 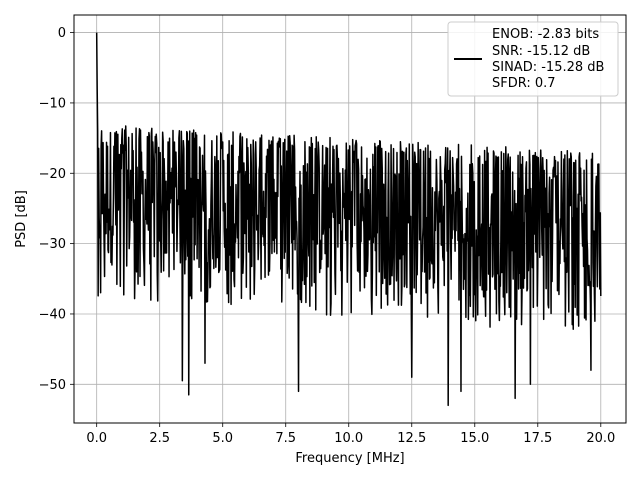 I want to click on x-tick-label: 7.5, so click(x=285, y=438).